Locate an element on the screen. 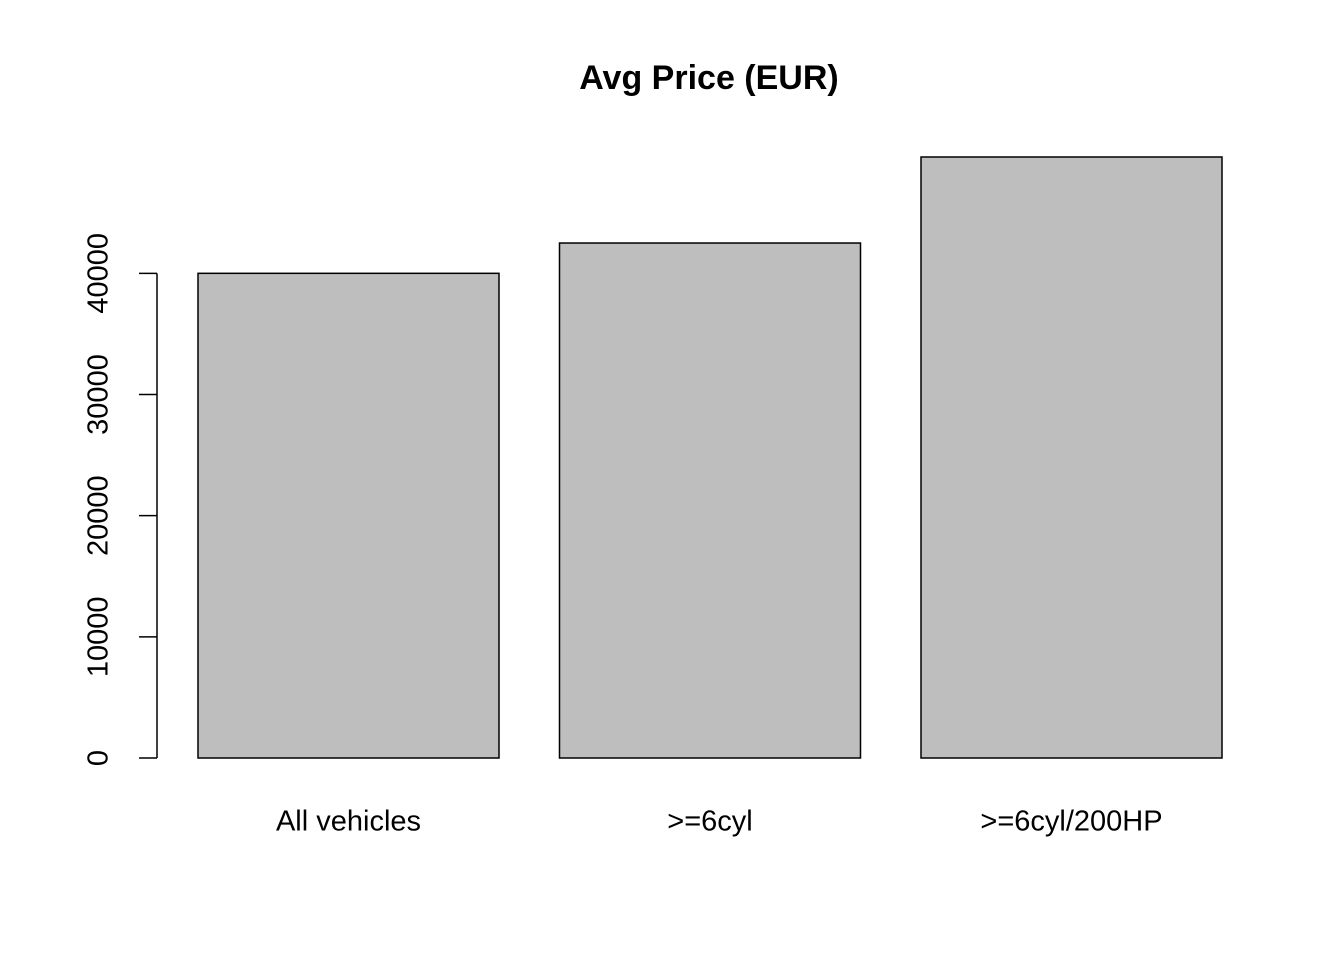 Image resolution: width=1344 pixels, height=960 pixels. y-tick-label: 0 is located at coordinates (99, 758).